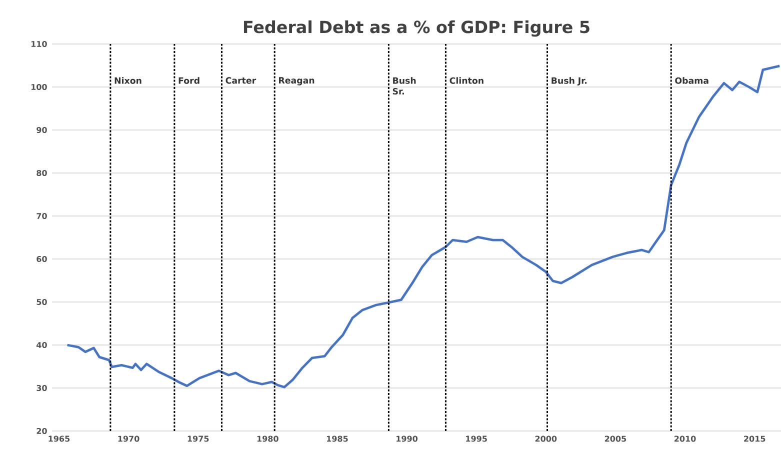  I want to click on y-tick-label: 110, so click(39, 44).